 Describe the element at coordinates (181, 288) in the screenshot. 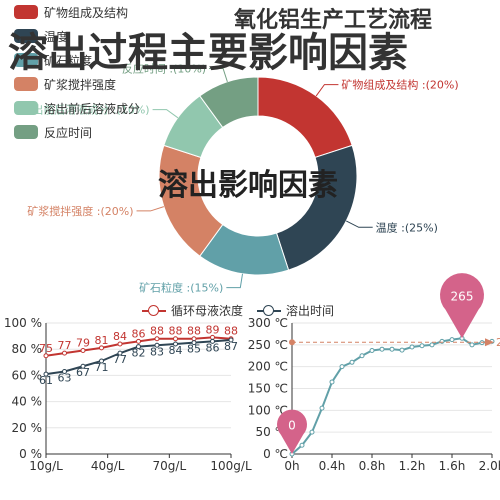

I see `pie-slice-label: 矿石粒度 :(15%)` at that location.